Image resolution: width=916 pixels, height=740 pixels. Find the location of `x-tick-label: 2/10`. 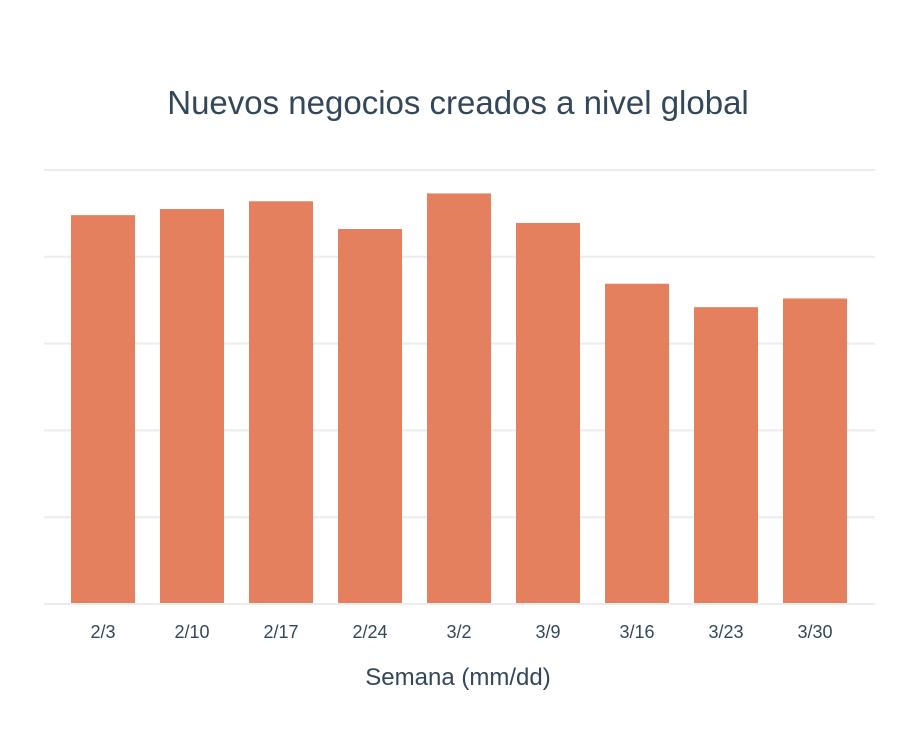

x-tick-label: 2/10 is located at coordinates (191, 632).